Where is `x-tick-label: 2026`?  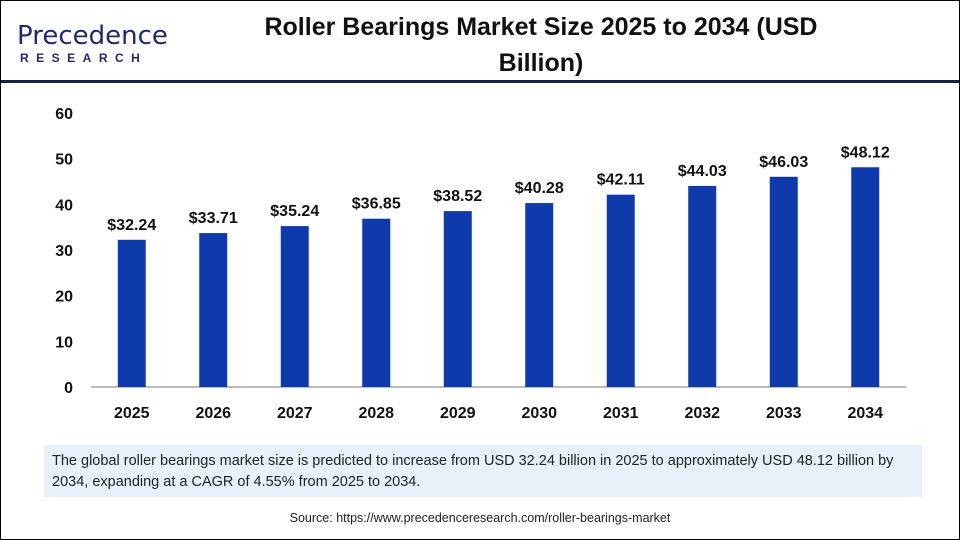 x-tick-label: 2026 is located at coordinates (213, 413).